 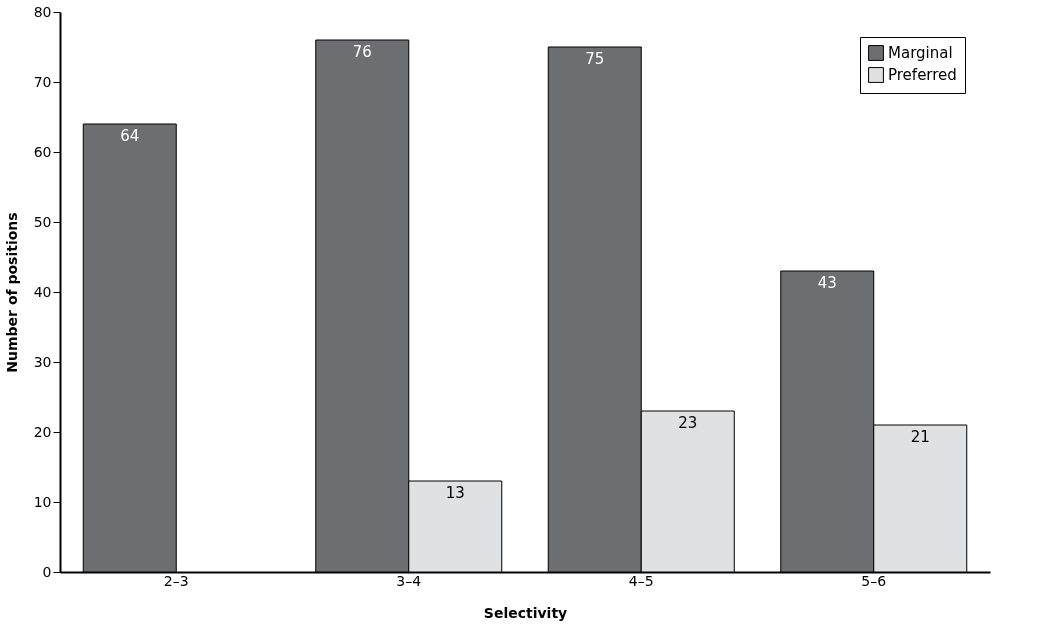 What do you see at coordinates (595, 59) in the screenshot?
I see `data-label: 75` at bounding box center [595, 59].